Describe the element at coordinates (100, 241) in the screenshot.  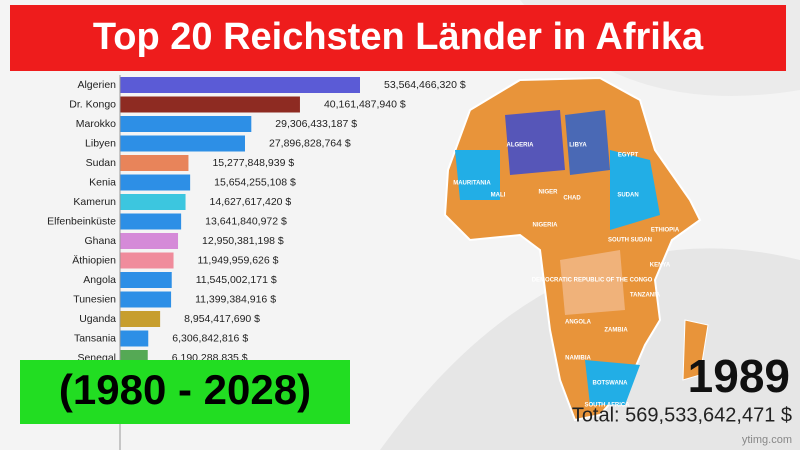
I see `category-label: Ghana` at that location.